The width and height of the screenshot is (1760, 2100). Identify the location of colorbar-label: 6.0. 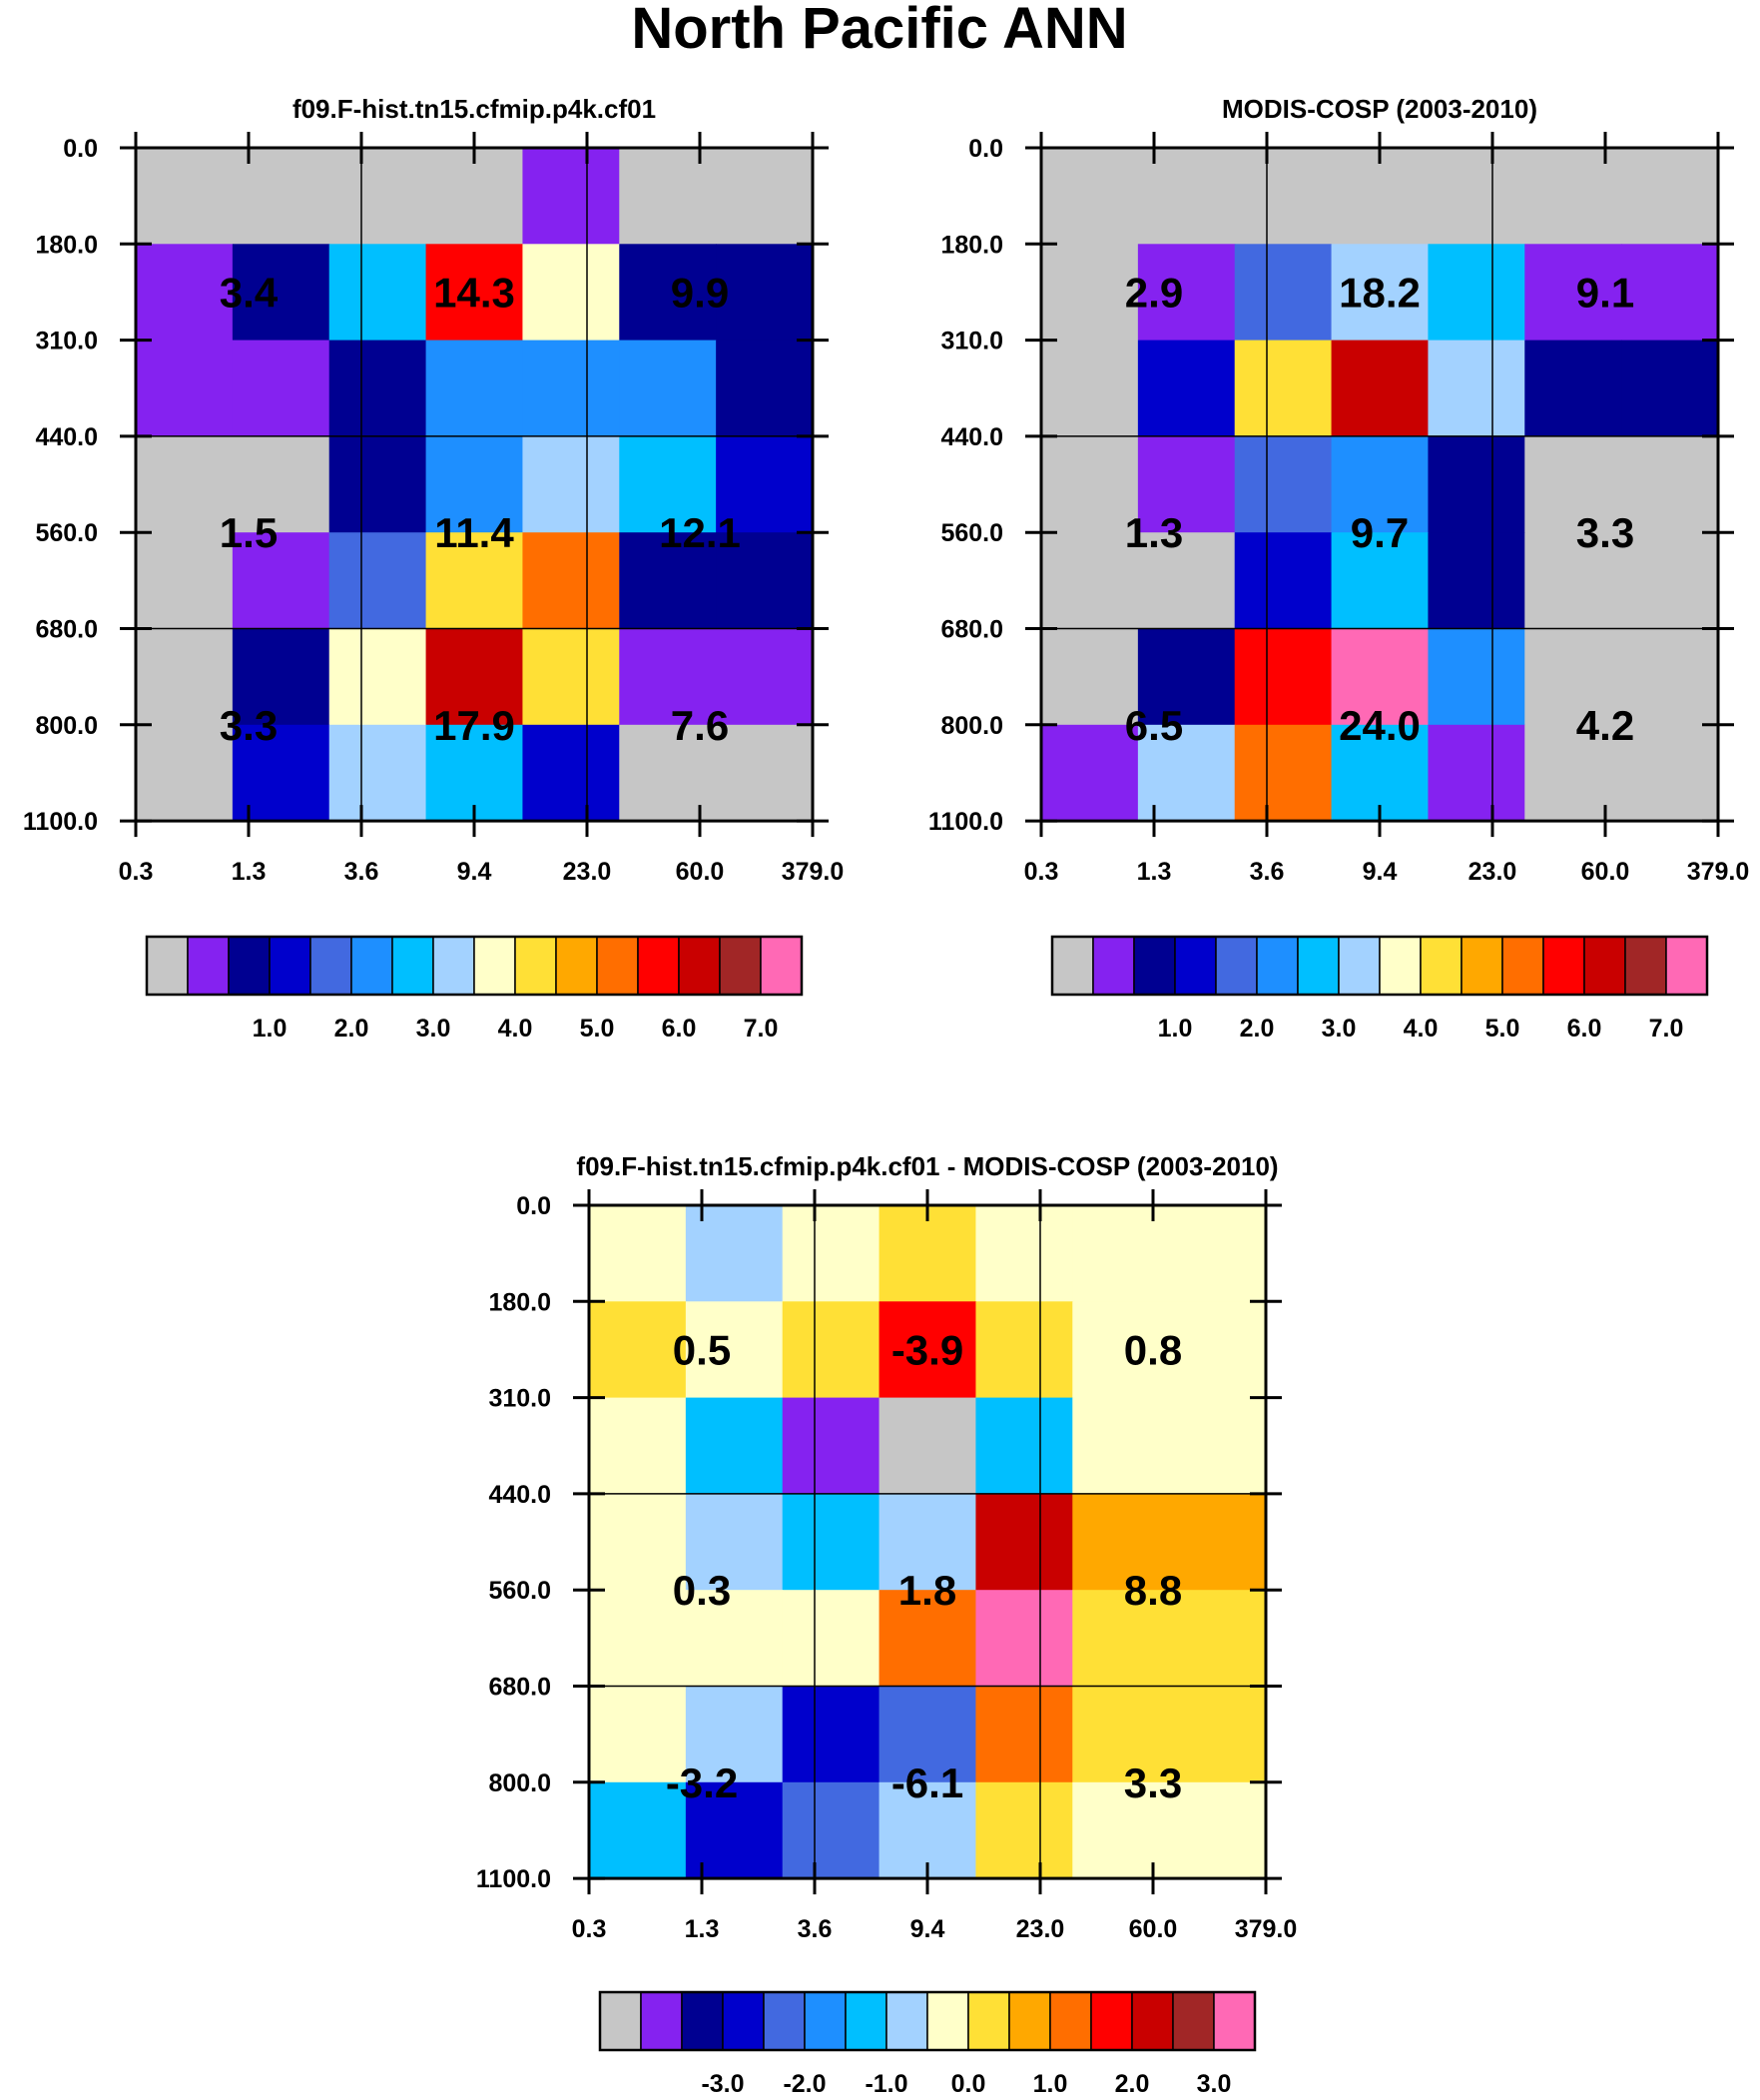
(679, 1029).